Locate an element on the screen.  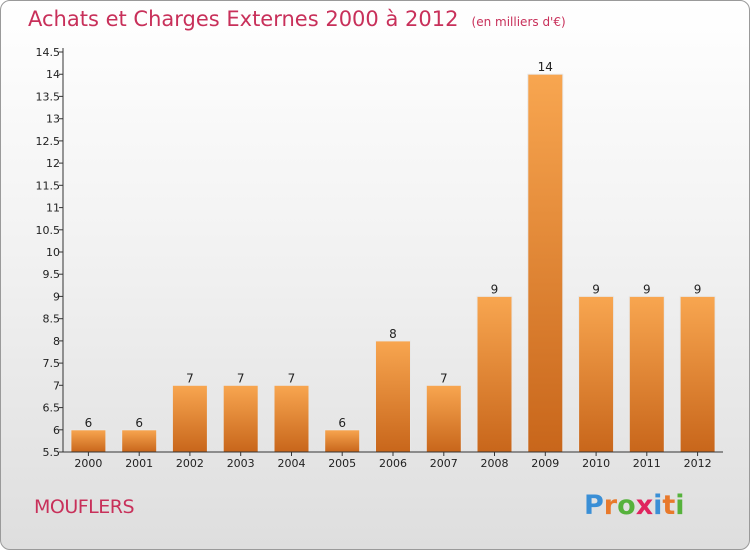
y-tick-label-7.5: 7.5 is located at coordinates (52, 363).